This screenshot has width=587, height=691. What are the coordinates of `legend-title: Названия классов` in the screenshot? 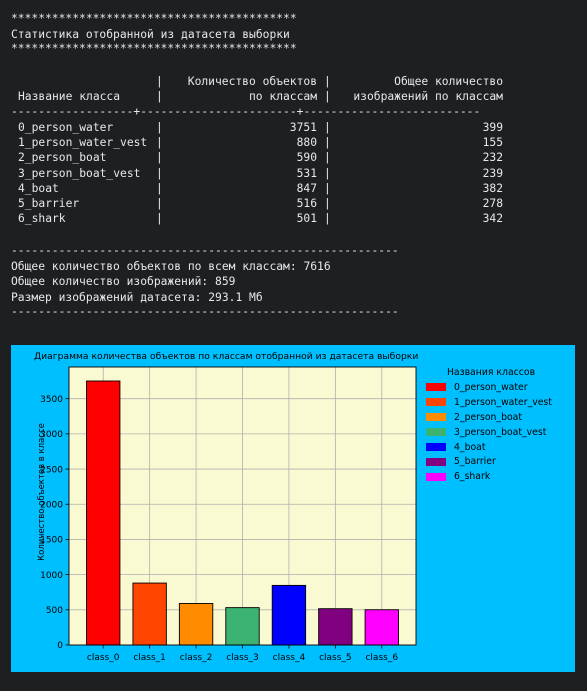 It's located at (491, 372).